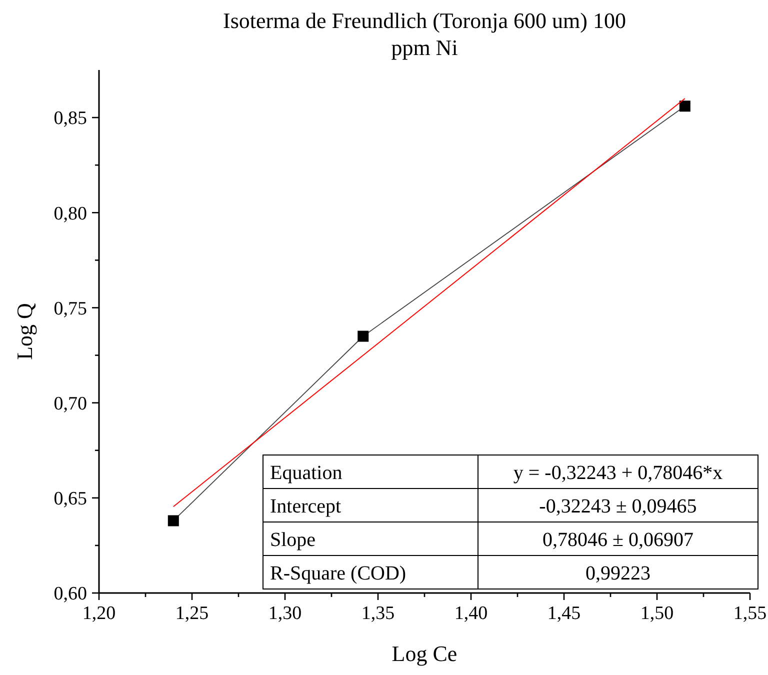 The height and width of the screenshot is (675, 768). I want to click on x-tick-label: 1,45, so click(564, 613).